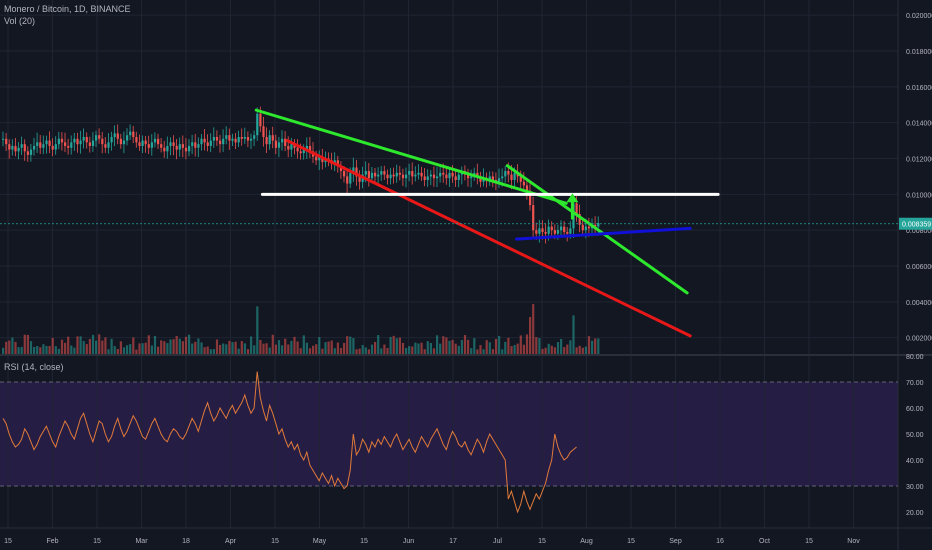 This screenshot has width=932, height=550. I want to click on time-tick-label: 18, so click(186, 541).